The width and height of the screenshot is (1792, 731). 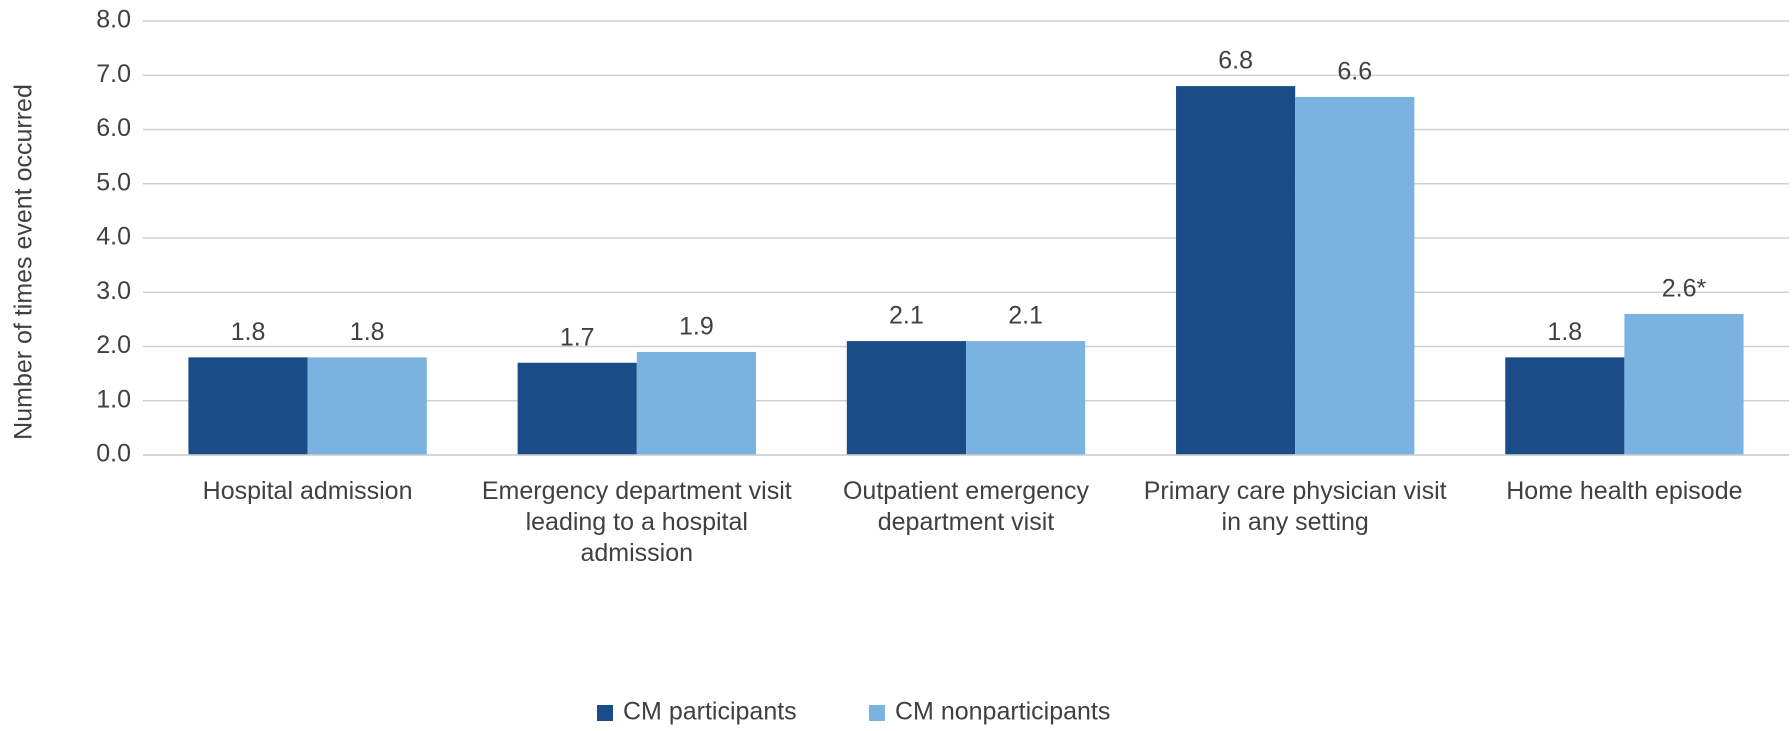 What do you see at coordinates (577, 337) in the screenshot?
I see `data-label: 1.7` at bounding box center [577, 337].